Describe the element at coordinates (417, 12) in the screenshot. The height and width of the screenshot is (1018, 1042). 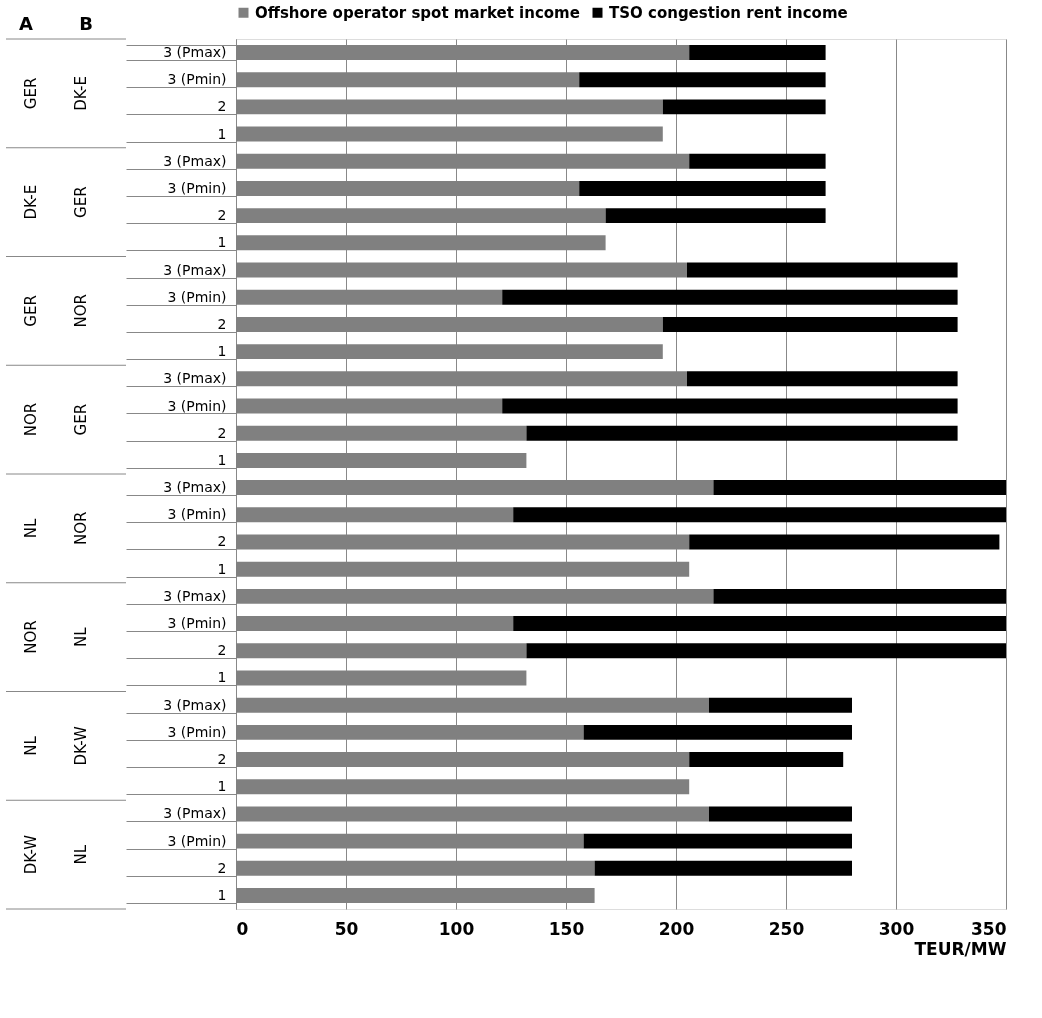
I see `legend-label: Offshore operator spot market income` at that location.